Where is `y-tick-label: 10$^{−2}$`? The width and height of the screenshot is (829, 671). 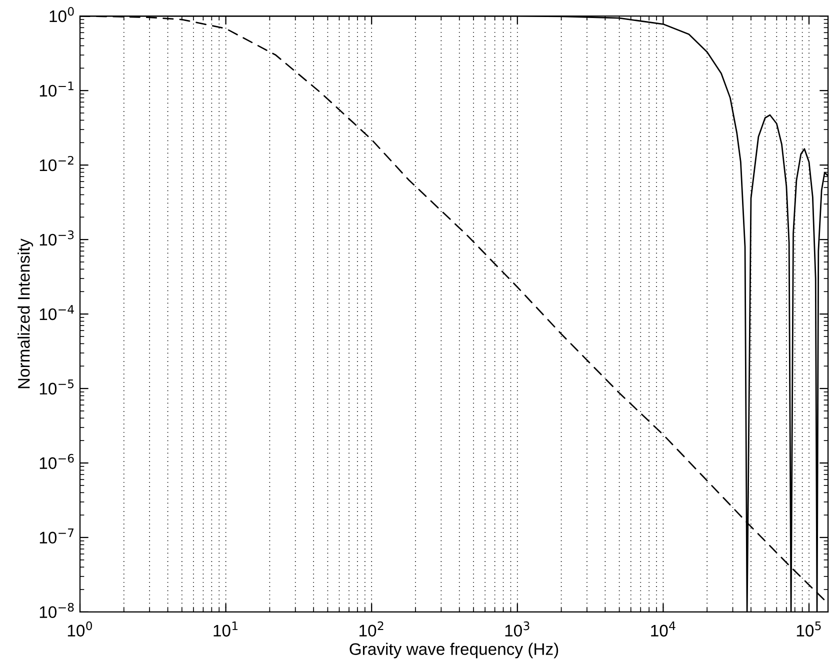 y-tick-label: 10$^{−2}$ is located at coordinates (57, 164).